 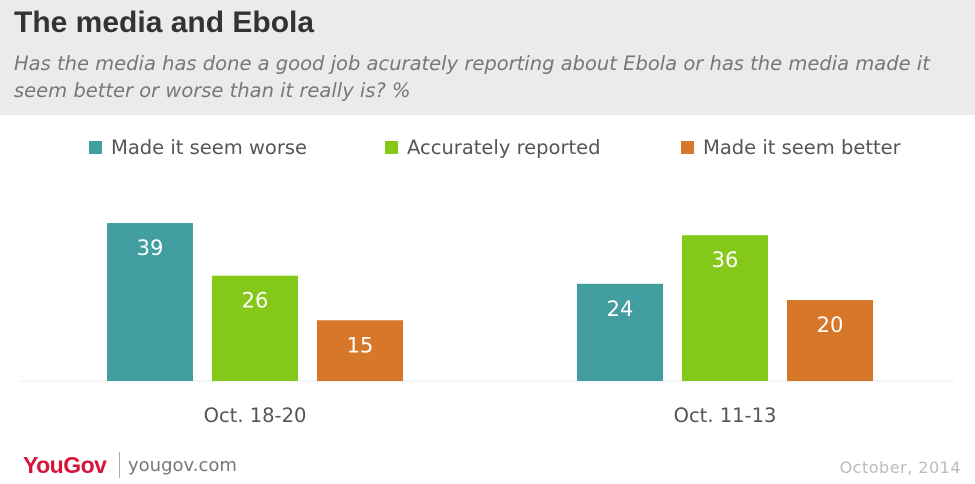 I want to click on data-label-worse-2: 24, so click(x=620, y=309).